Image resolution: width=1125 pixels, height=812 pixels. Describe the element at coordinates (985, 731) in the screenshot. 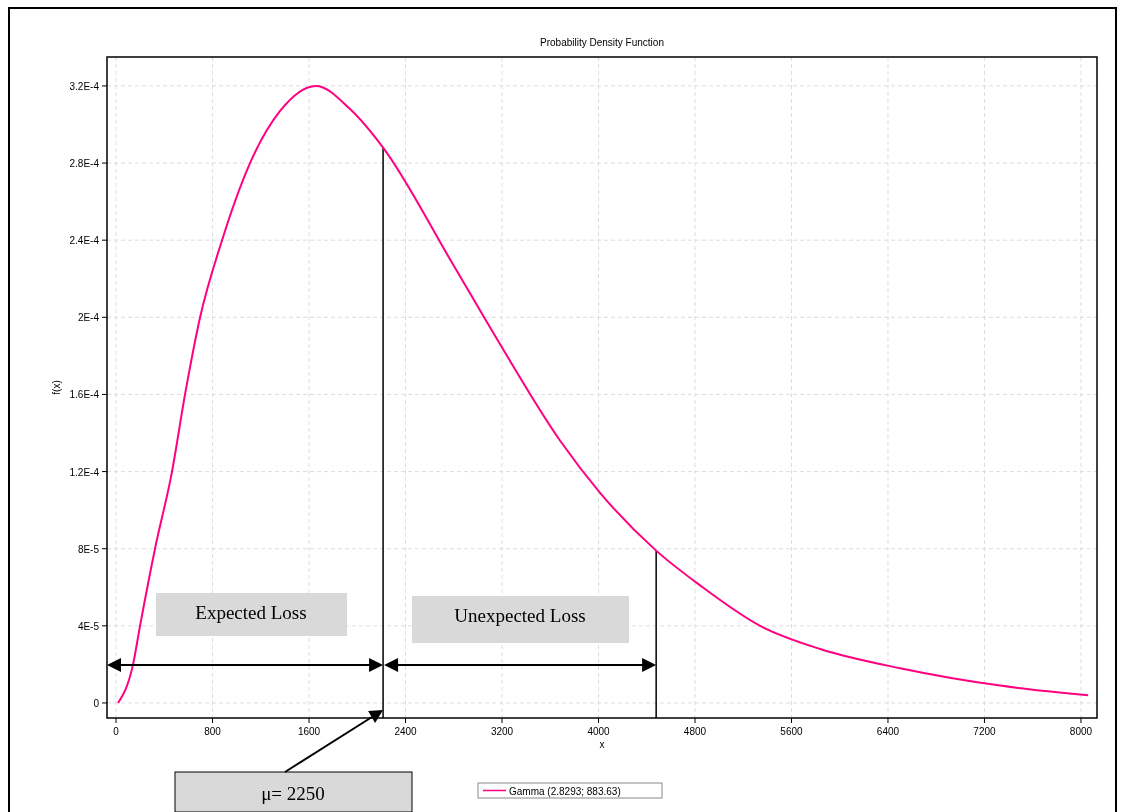

I see `x-tick-label: 7200` at that location.